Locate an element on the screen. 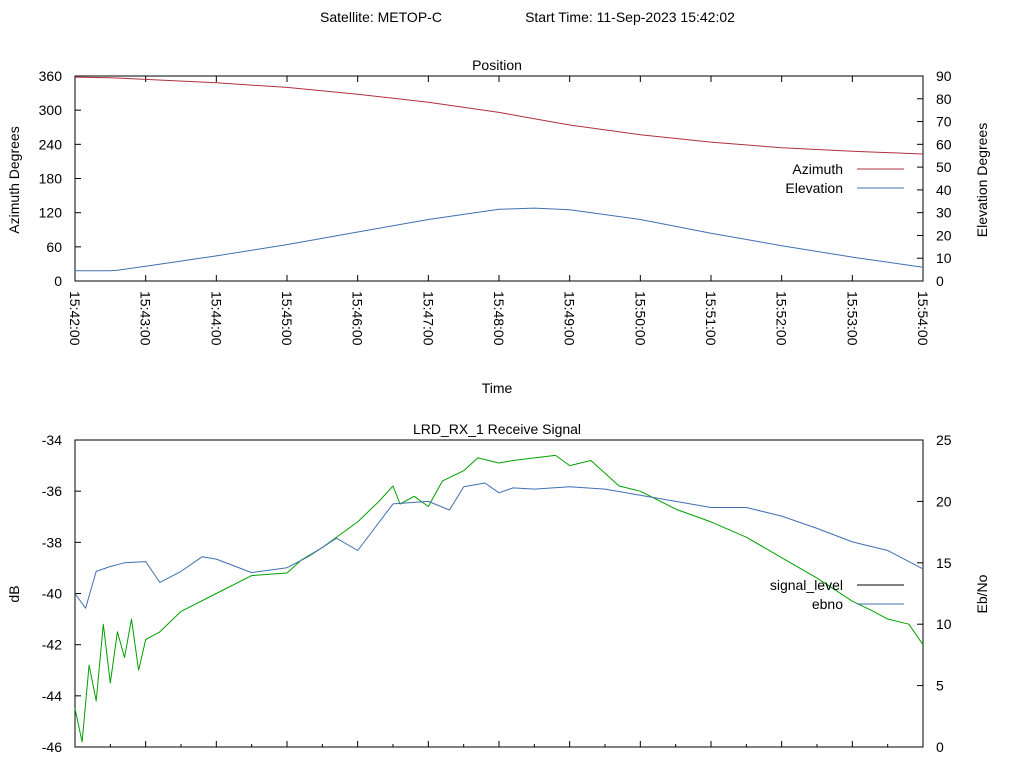 This screenshot has width=1024, height=768. legend-azimuth-label: Azimuth is located at coordinates (817, 169).